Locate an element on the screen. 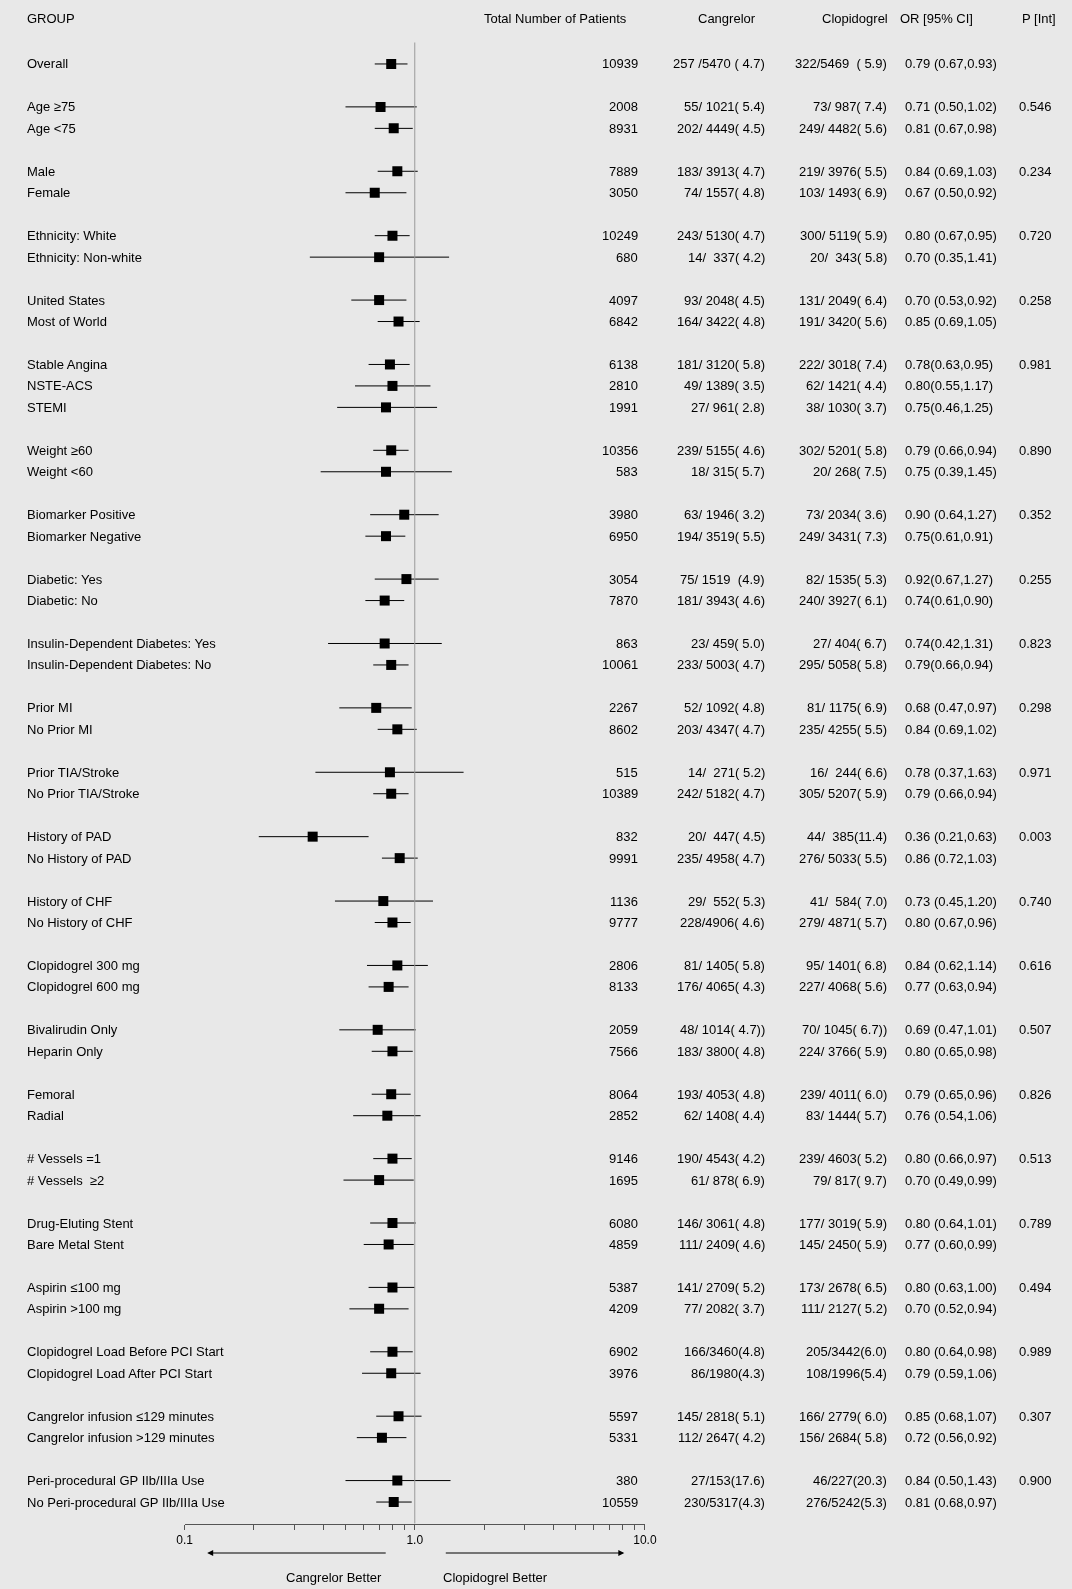 The width and height of the screenshot is (1072, 1589). text: 23/ 459( 5.0) is located at coordinates (728, 643).